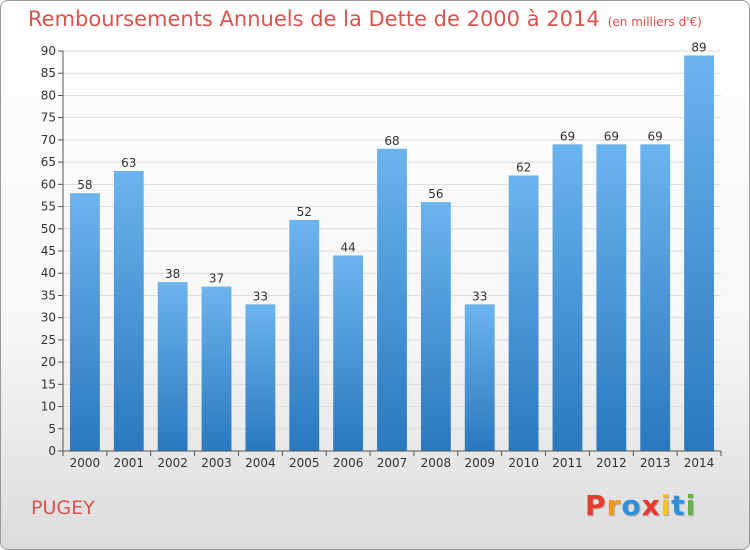 This screenshot has width=750, height=550. Describe the element at coordinates (655, 298) in the screenshot. I see `bar-2013` at that location.